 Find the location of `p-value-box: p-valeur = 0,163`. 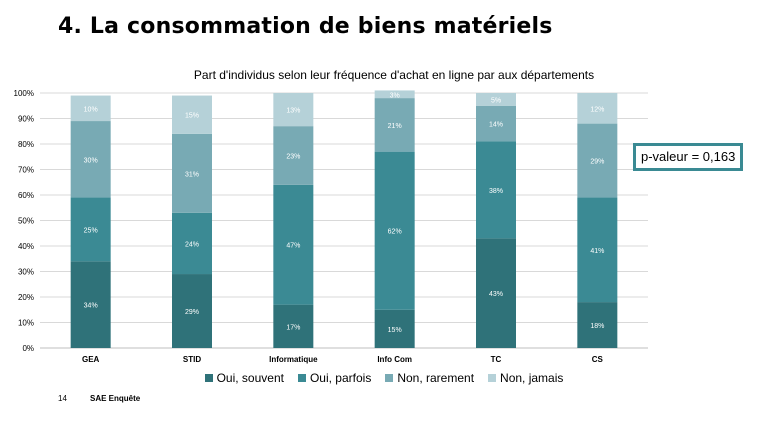

p-value-box: p-valeur = 0,163 is located at coordinates (688, 157).